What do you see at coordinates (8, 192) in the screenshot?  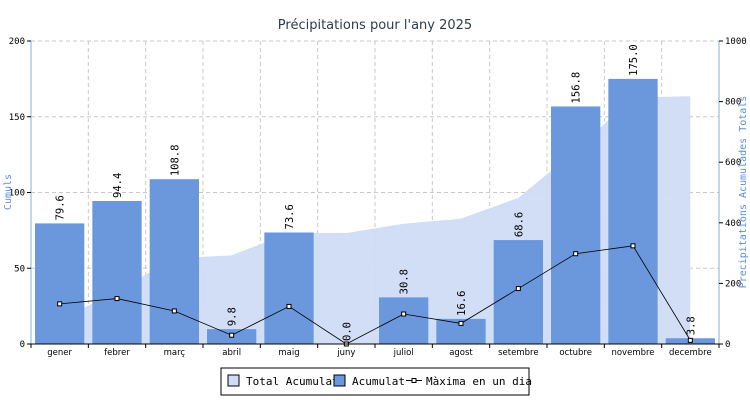 I see `y-axis-left-label: Cumuls` at bounding box center [8, 192].